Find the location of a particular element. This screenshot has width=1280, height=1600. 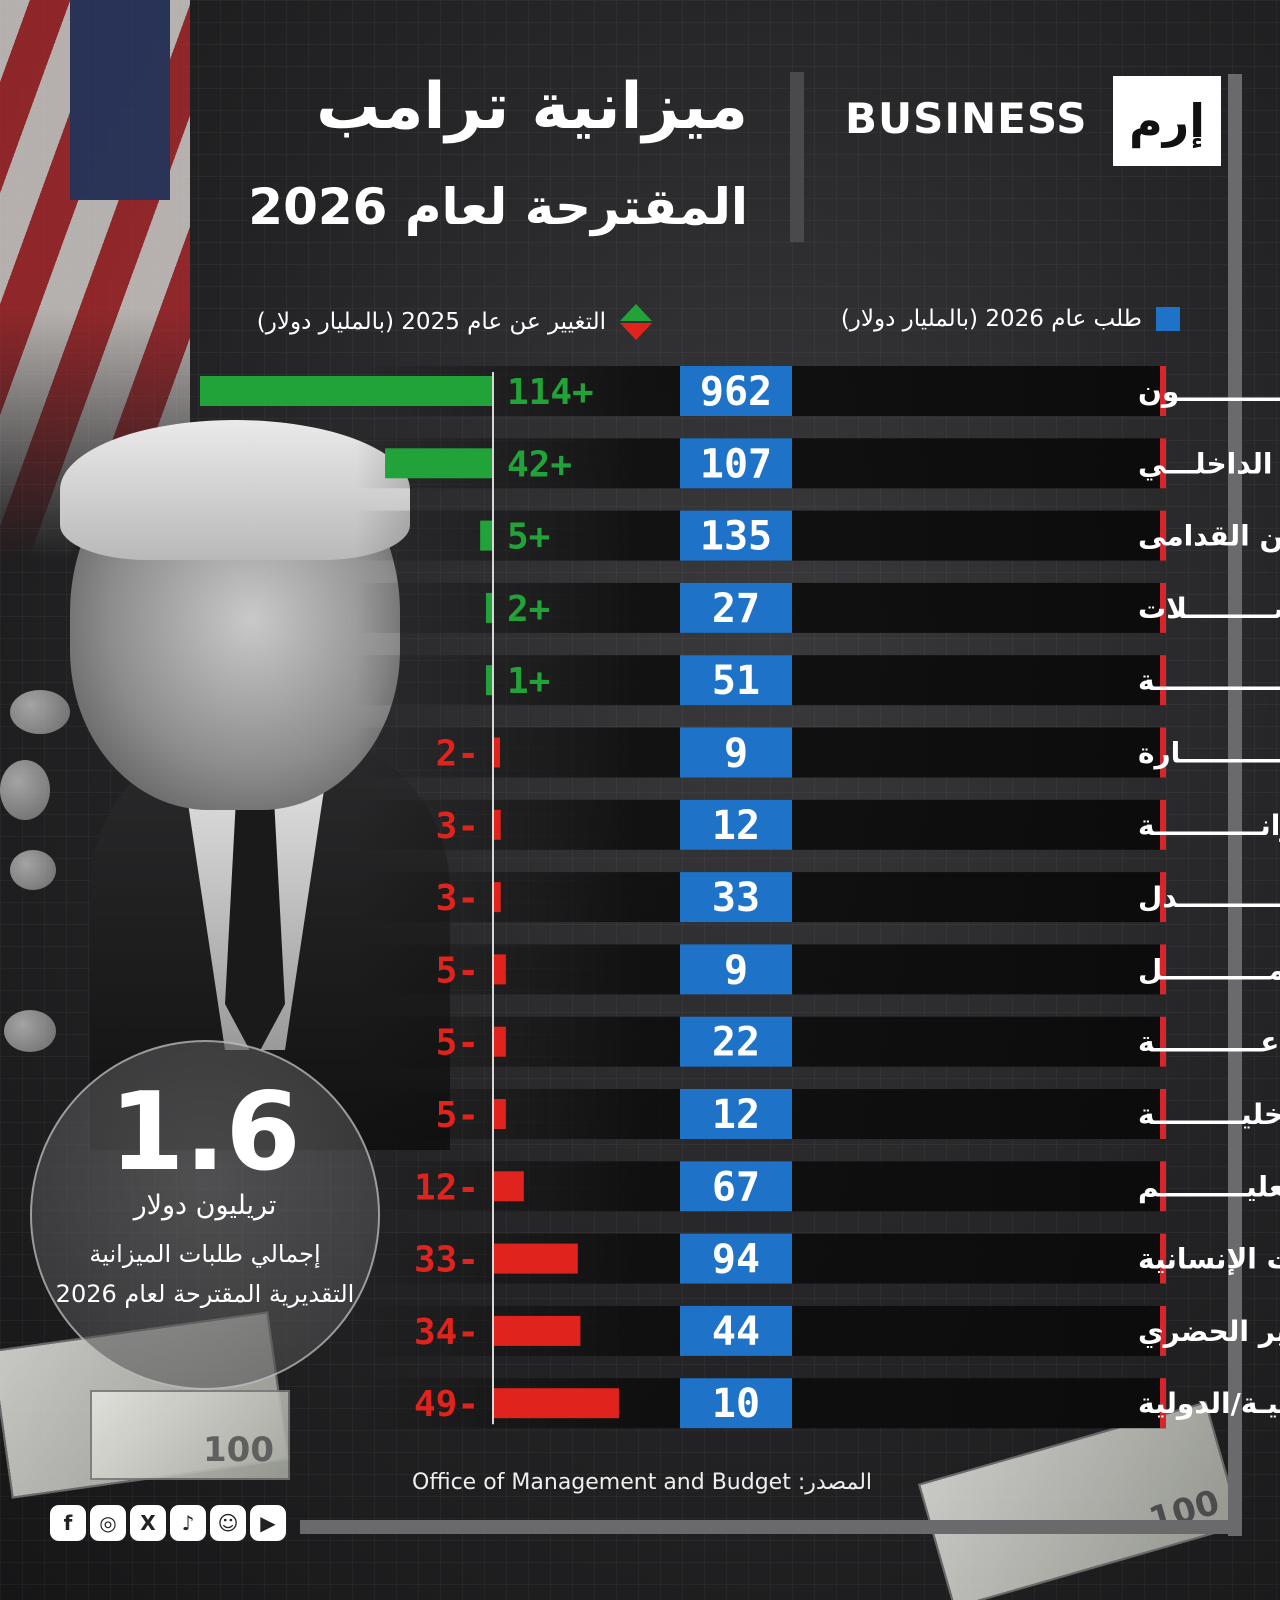

request-value: 33 is located at coordinates (736, 898).